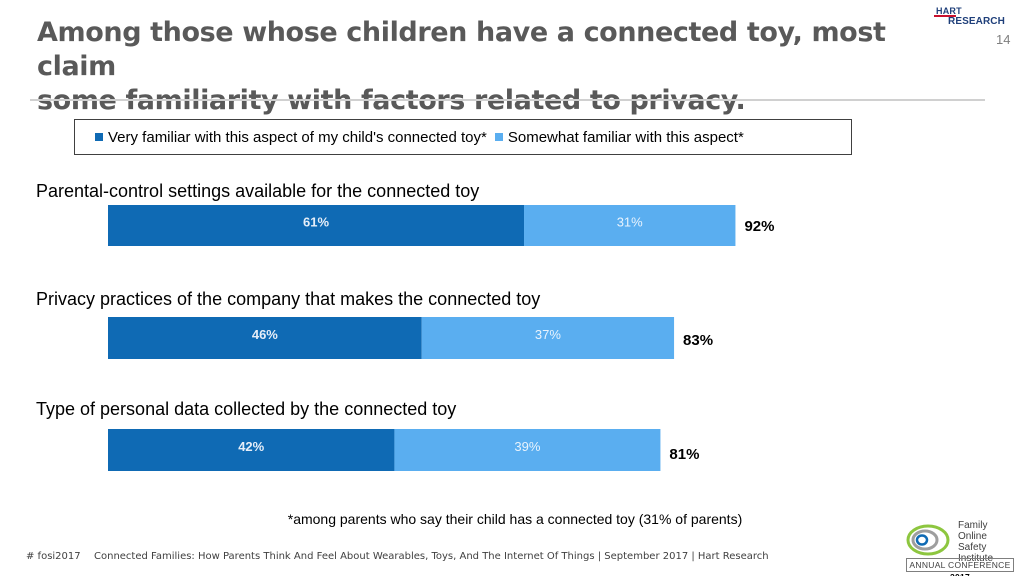 The height and width of the screenshot is (576, 1024). I want to click on hart-research-logo: HART RESEARCH, so click(976, 17).